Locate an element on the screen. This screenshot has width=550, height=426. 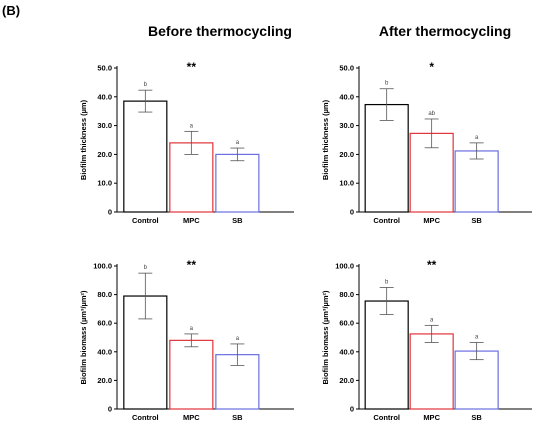
significance-letter: ab is located at coordinates (431, 114).